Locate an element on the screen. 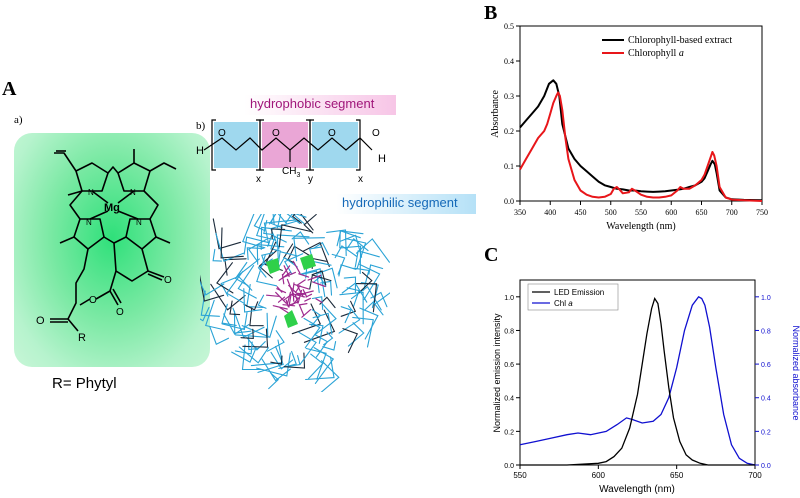  chart-b-ytick-label: 0.1 is located at coordinates (509, 166).